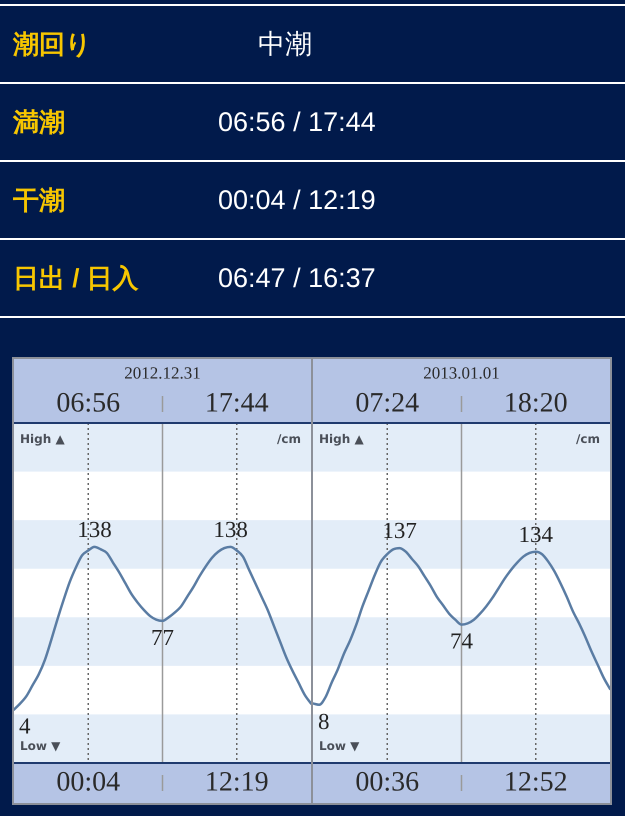 Image resolution: width=625 pixels, height=816 pixels. I want to click on text: 00:04 / 12:19, so click(297, 200).